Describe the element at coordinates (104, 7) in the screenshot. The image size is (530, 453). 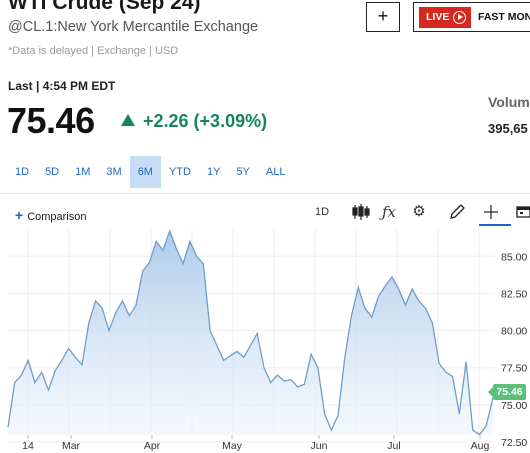
I see `instrument-title: WTI Crude (Sep 24)` at that location.